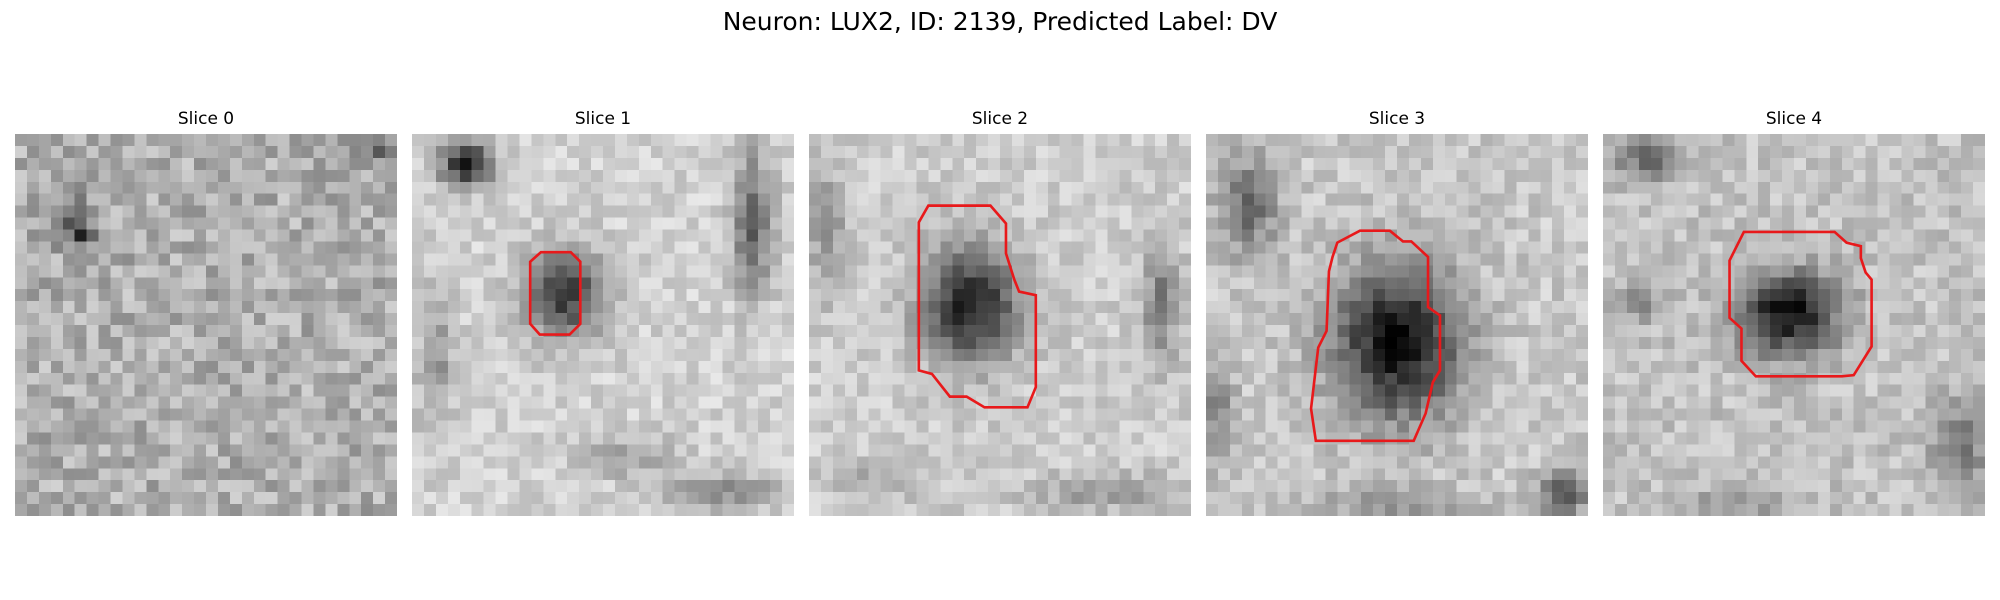 This screenshot has height=600, width=2000. I want to click on slice-title-1: Slice 1, so click(603, 119).